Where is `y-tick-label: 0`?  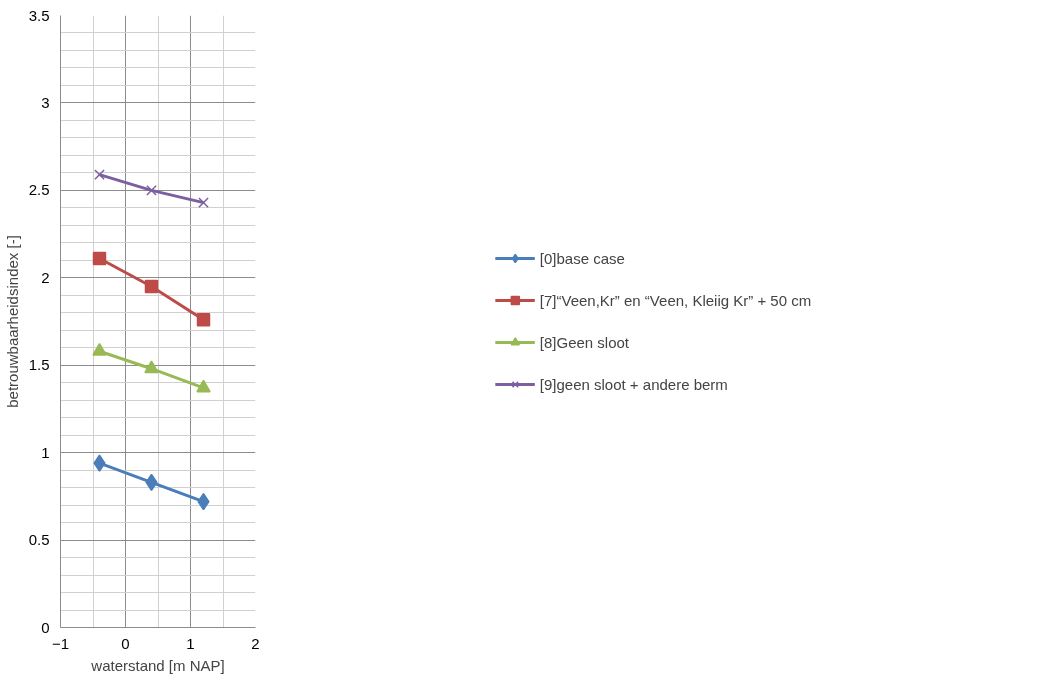 y-tick-label: 0 is located at coordinates (45, 627).